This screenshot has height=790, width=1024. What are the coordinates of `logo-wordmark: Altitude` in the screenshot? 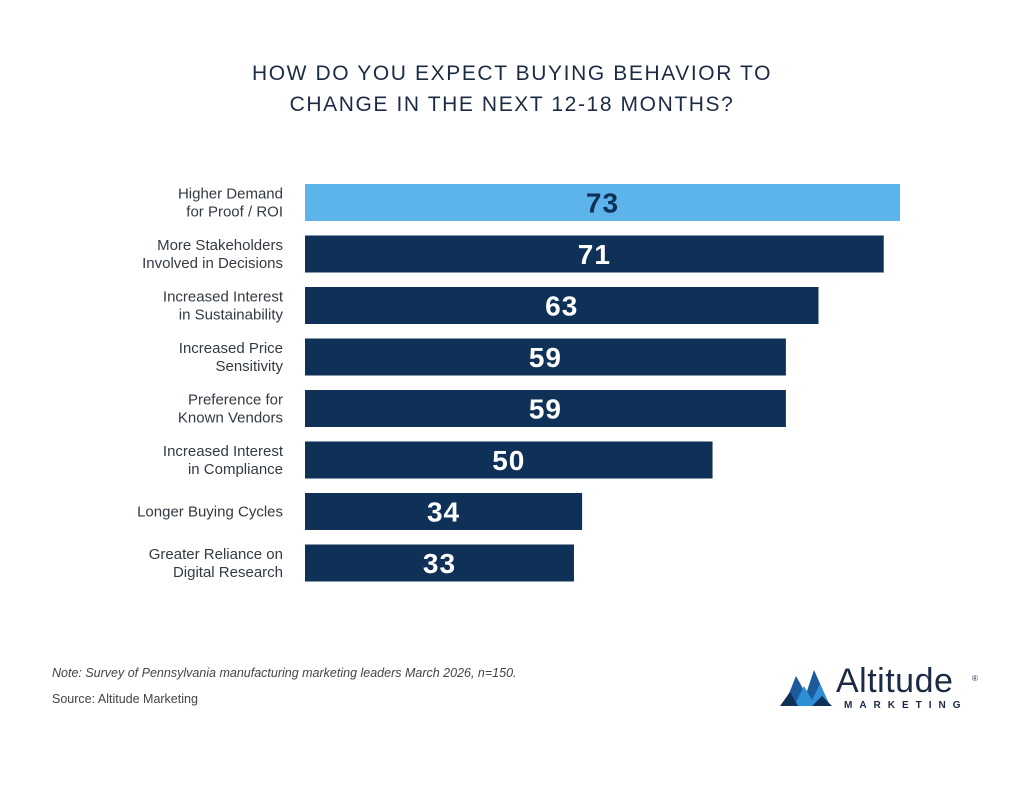 It's located at (895, 681).